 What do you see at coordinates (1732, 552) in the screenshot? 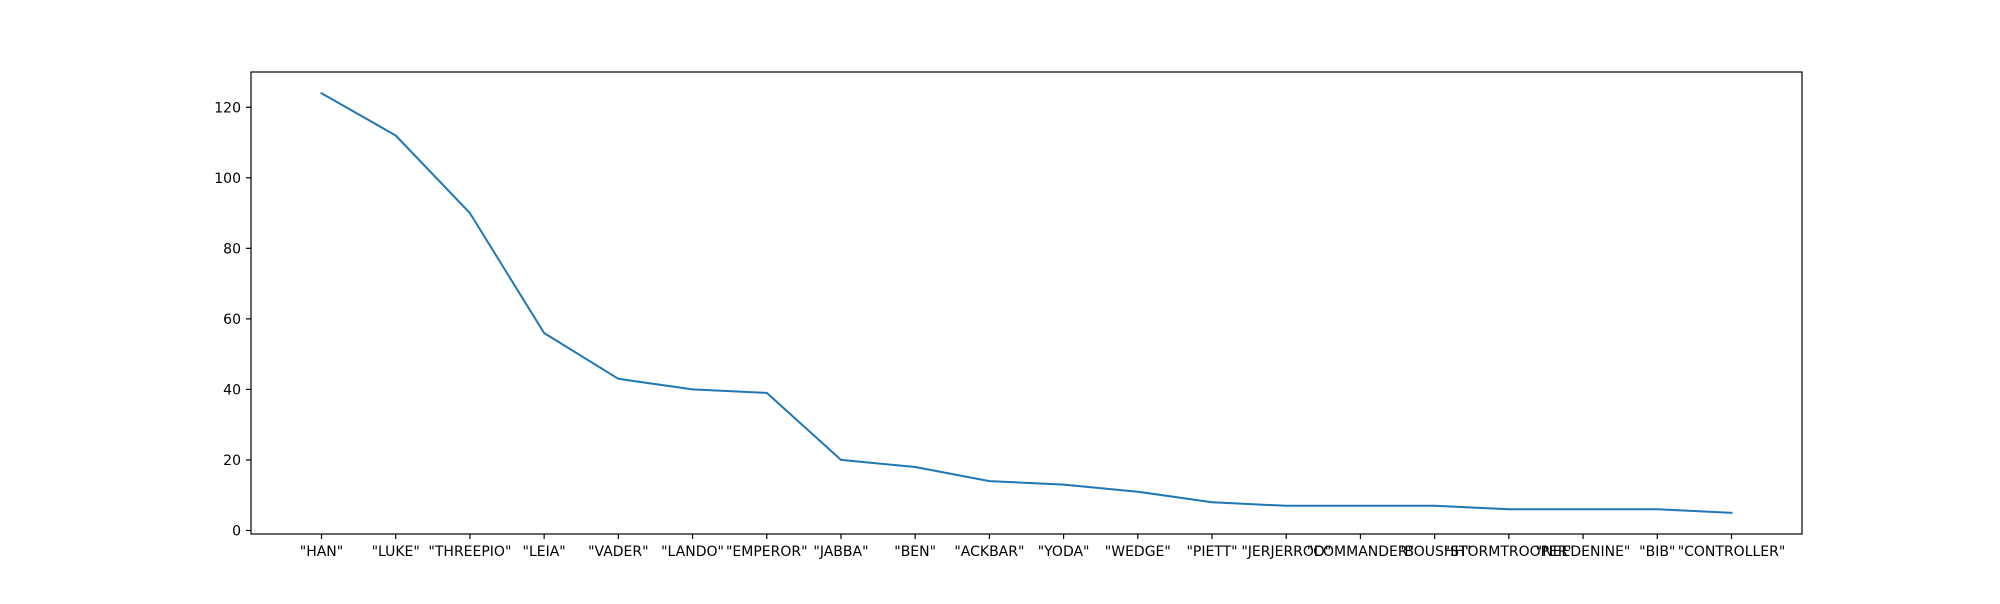
I see `x-tick-label: "CONTROLLER"` at bounding box center [1732, 552].